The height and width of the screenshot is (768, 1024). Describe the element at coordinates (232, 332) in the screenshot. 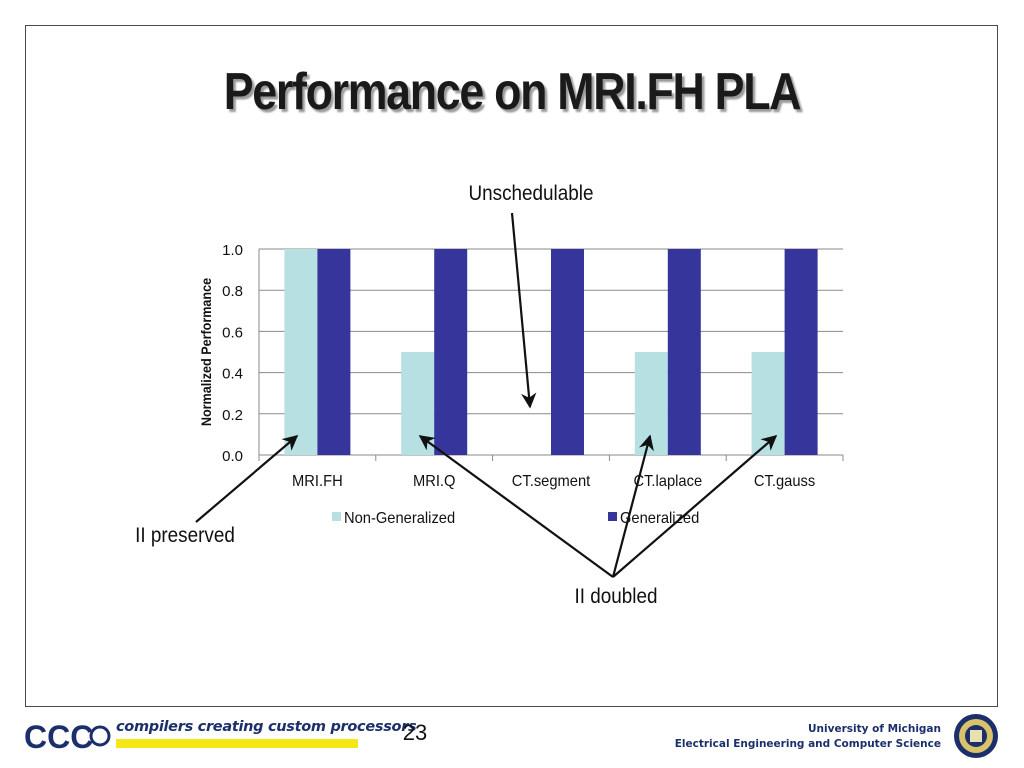

I see `y-tick-label: 0.6` at that location.